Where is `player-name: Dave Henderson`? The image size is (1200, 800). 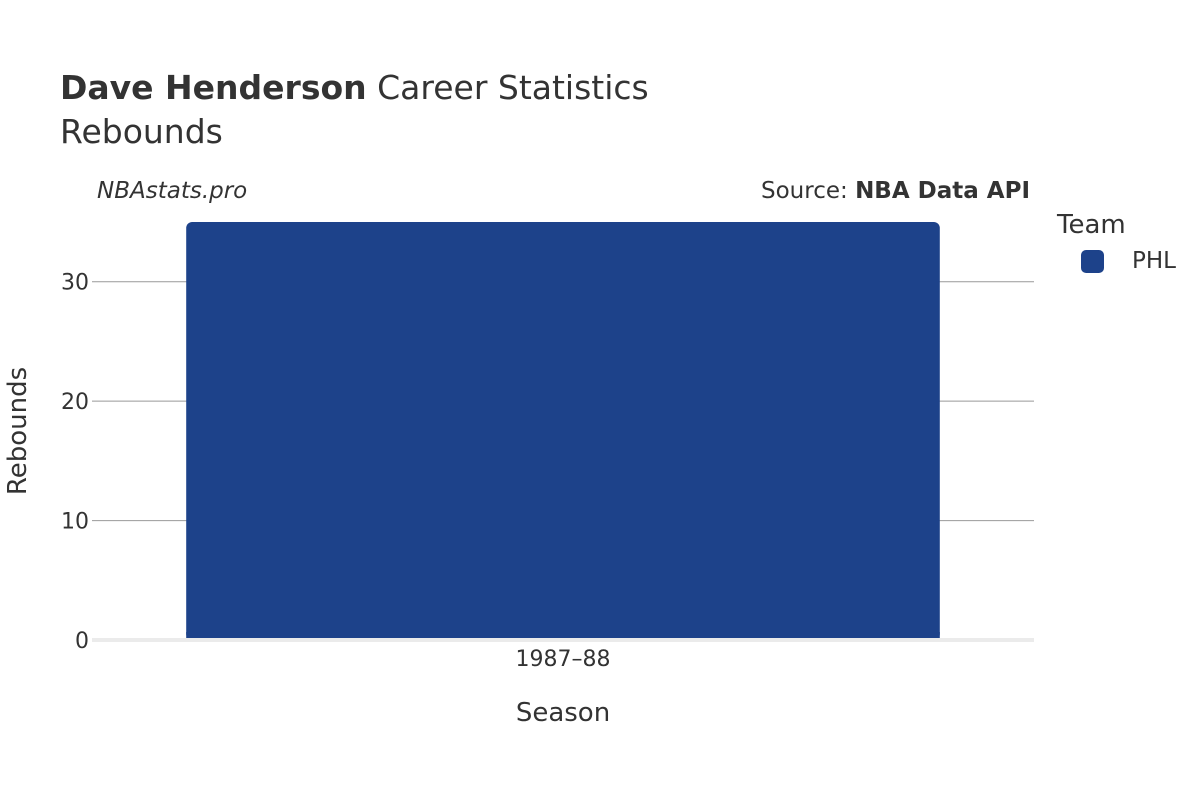 player-name: Dave Henderson is located at coordinates (213, 87).